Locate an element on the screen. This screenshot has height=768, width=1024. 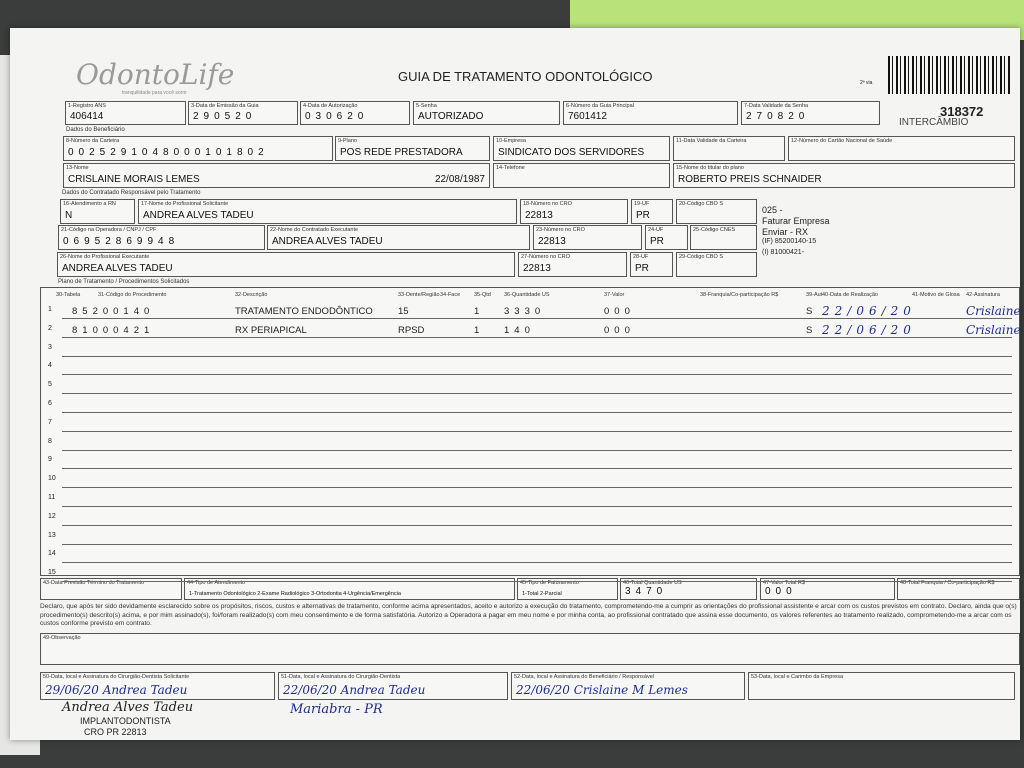
guide-number: 318372 is located at coordinates (962, 111).